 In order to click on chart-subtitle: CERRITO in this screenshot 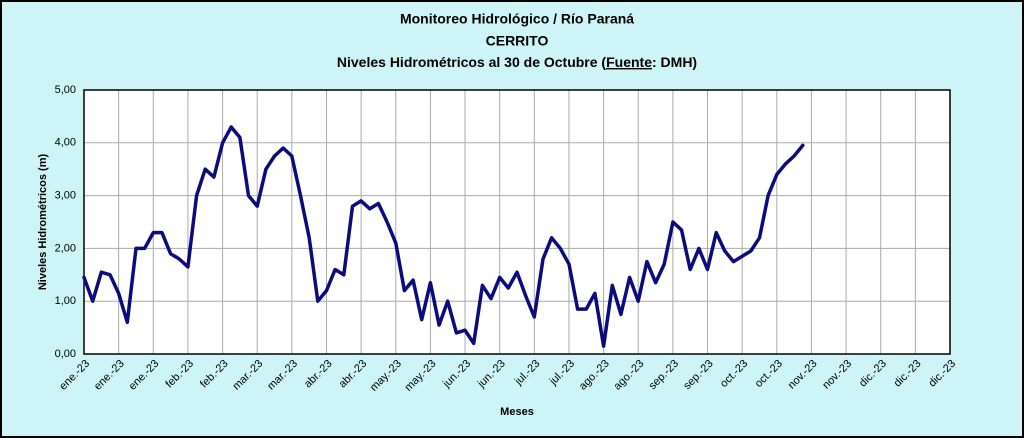, I will do `click(517, 41)`.